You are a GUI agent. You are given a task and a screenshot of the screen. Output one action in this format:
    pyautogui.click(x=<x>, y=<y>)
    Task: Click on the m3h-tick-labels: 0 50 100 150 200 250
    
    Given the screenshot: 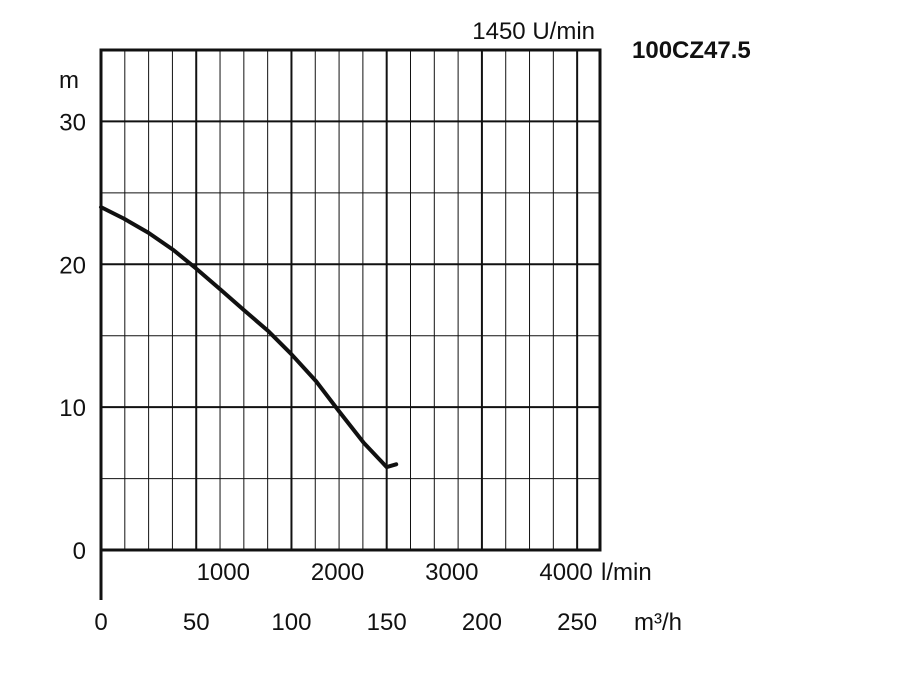 What is the action you would take?
    pyautogui.click(x=345, y=622)
    